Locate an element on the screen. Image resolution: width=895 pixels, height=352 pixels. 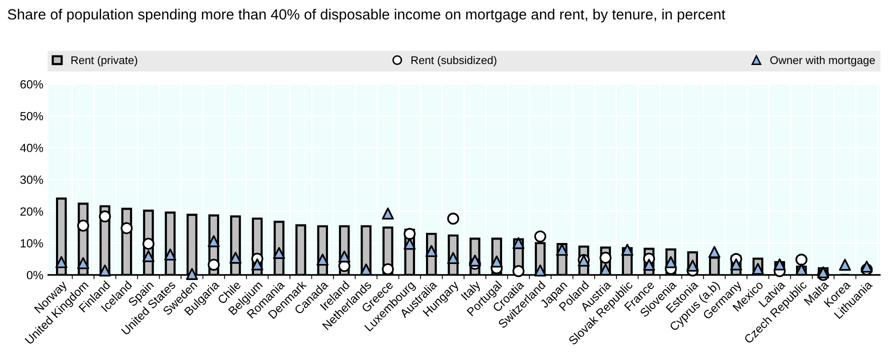
legend-label: Owner with mortgage is located at coordinates (822, 61).